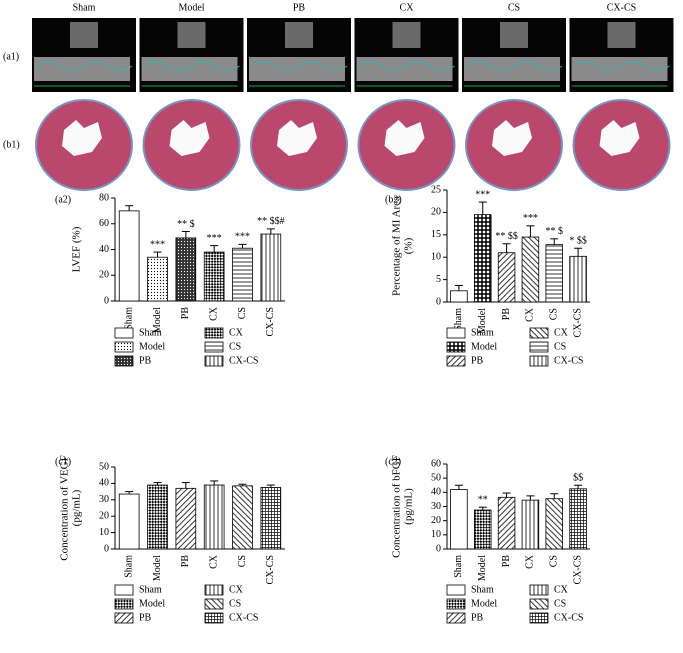  What do you see at coordinates (84, 7) in the screenshot?
I see `column-header: Sham` at bounding box center [84, 7].